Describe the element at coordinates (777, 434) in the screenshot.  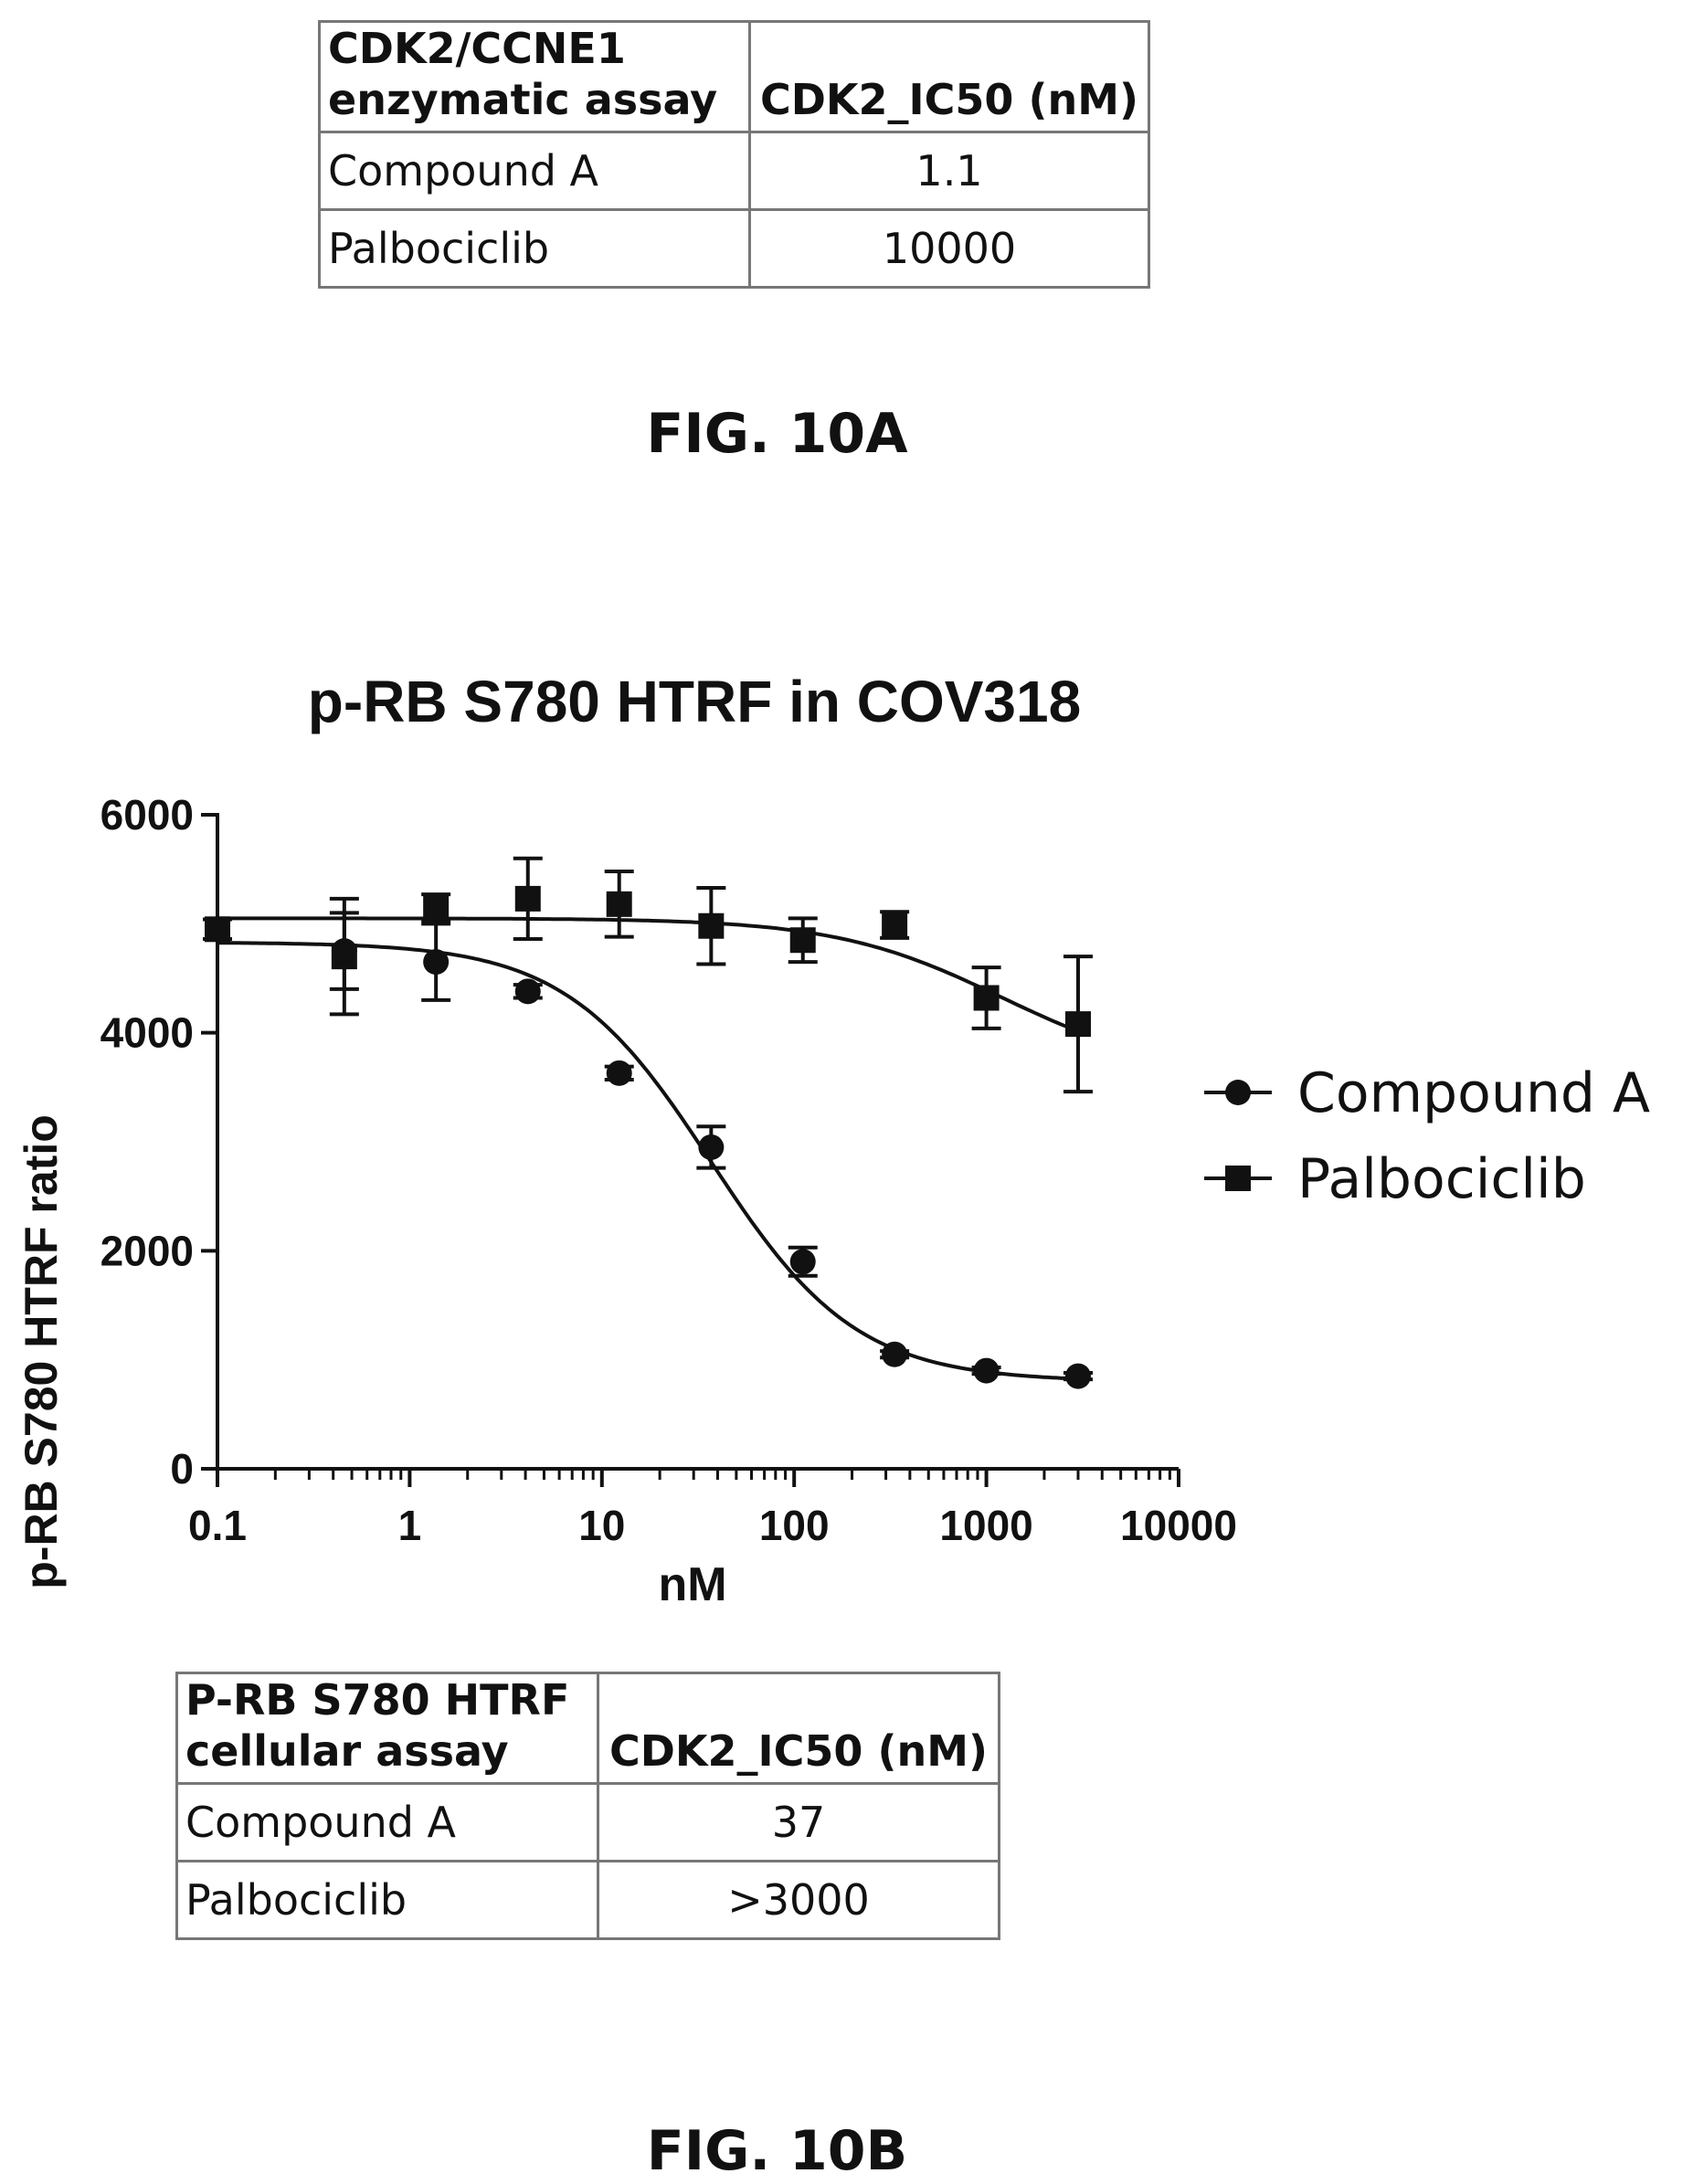
I see `figure-label-10a: FIG. 10A` at that location.